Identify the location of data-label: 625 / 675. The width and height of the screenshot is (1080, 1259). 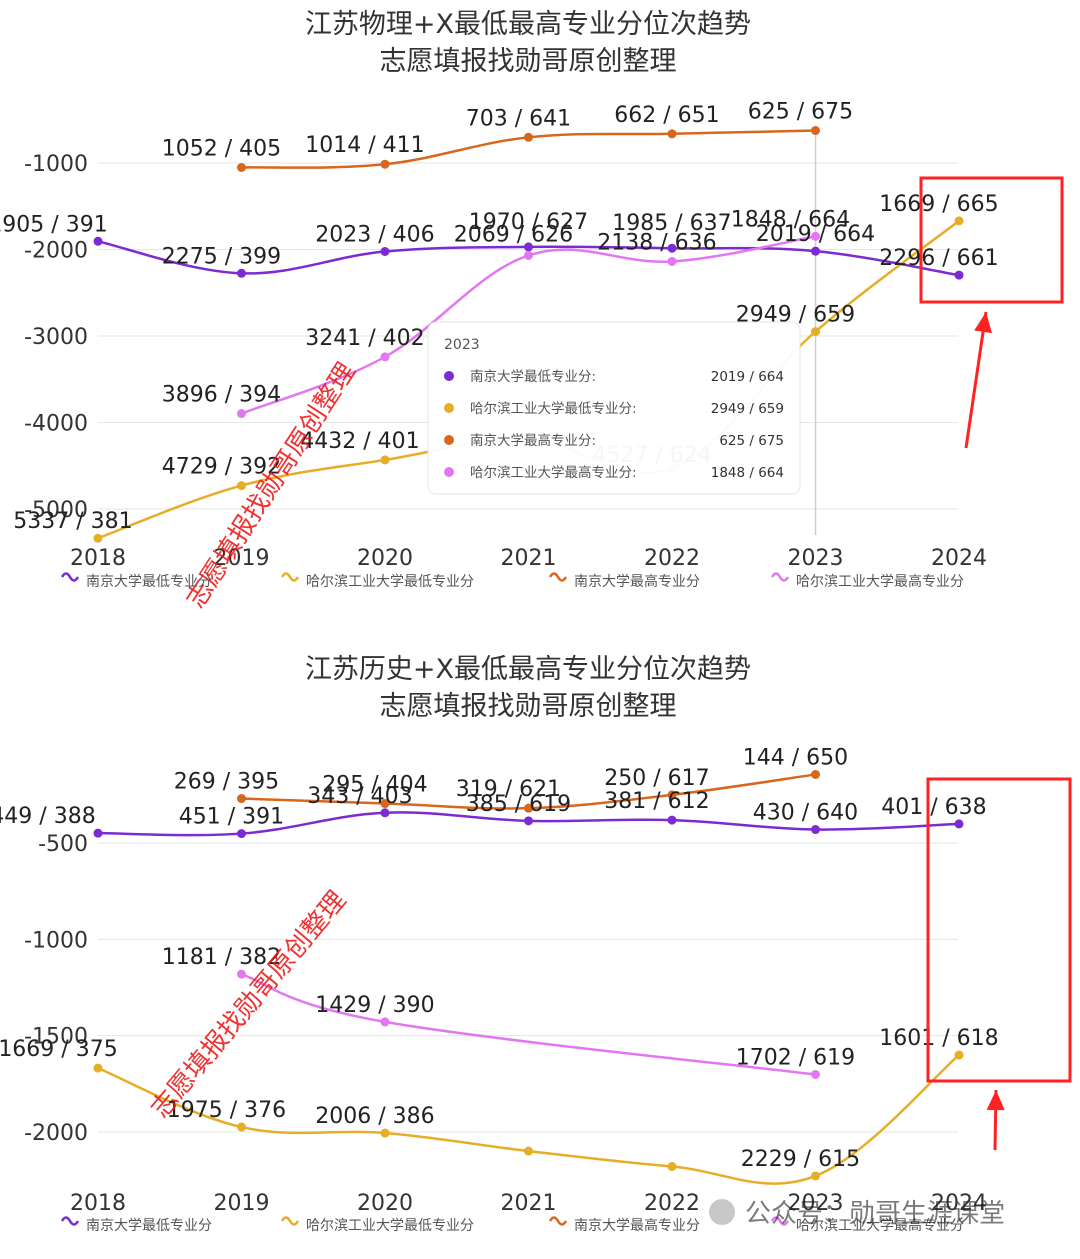
(800, 112).